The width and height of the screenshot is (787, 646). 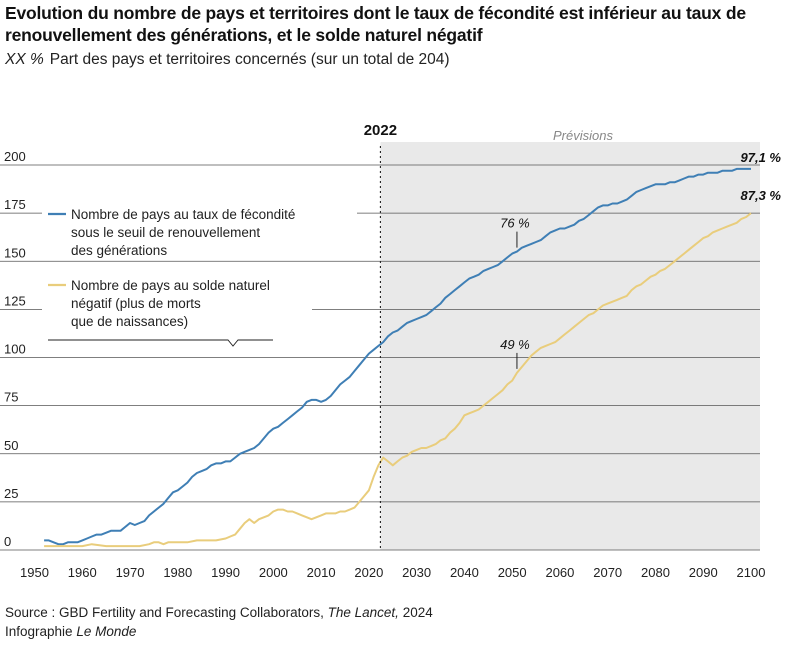 What do you see at coordinates (512, 572) in the screenshot?
I see `x-tick-label: 2050` at bounding box center [512, 572].